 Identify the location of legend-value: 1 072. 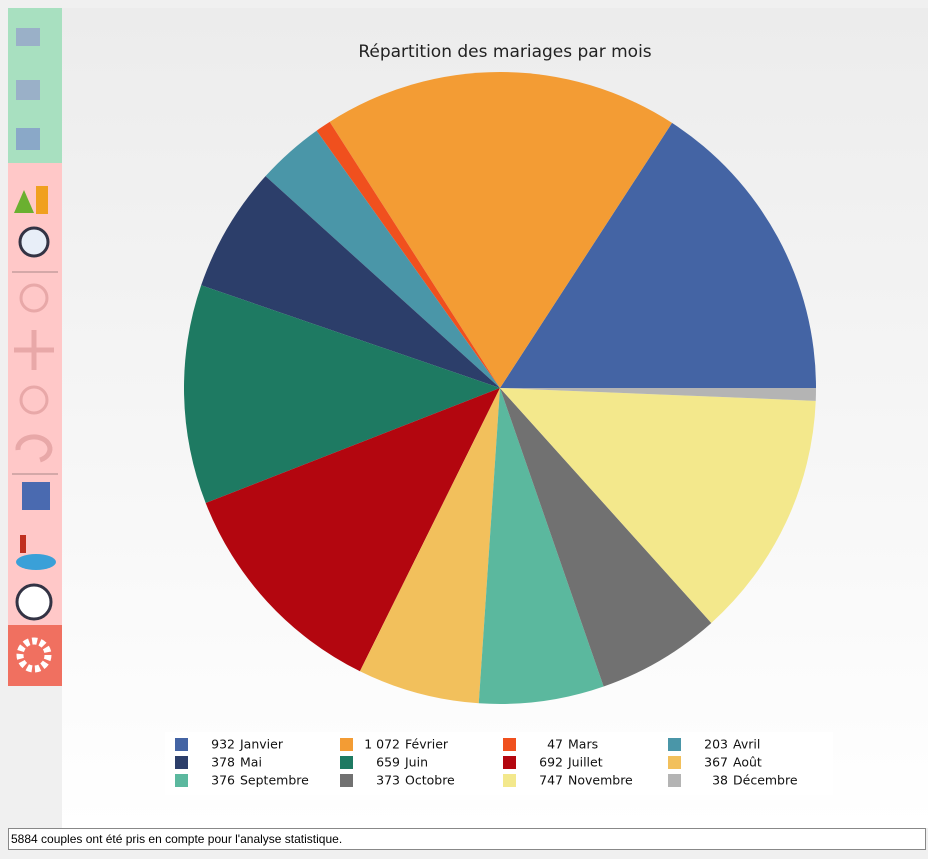
(382, 744).